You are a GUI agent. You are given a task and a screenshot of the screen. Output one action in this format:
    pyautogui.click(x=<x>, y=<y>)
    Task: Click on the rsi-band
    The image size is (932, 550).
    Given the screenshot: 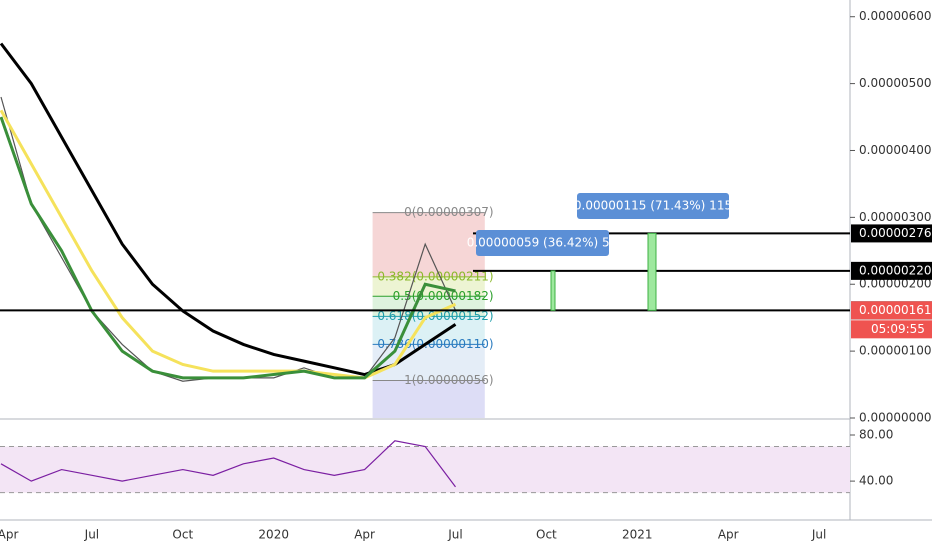 What is the action you would take?
    pyautogui.click(x=425, y=469)
    